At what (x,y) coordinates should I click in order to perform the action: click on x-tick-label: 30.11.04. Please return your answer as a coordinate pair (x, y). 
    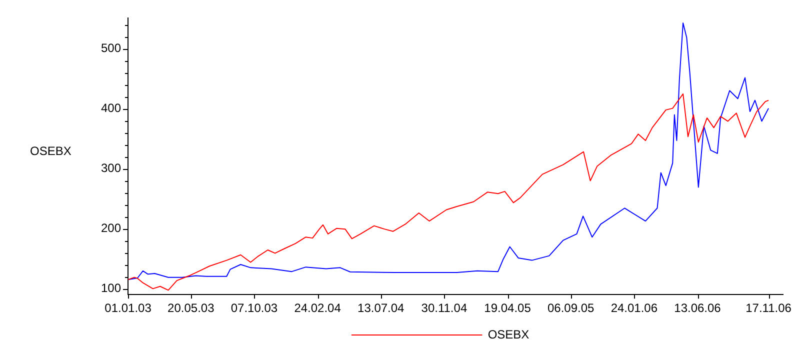
    Looking at the image, I should click on (444, 308).